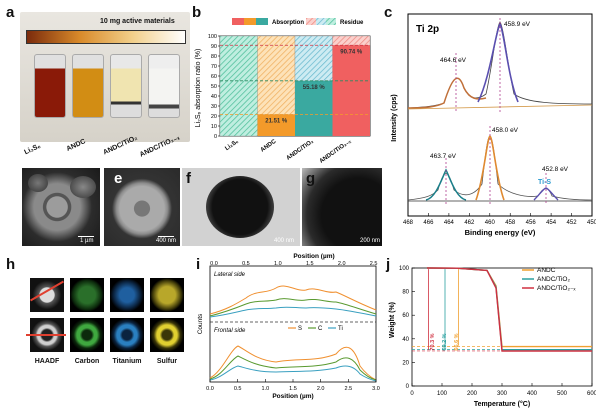 This screenshot has height=416, width=600. Describe the element at coordinates (502, 394) in the screenshot. I see `j-xtick-label: 300` at that location.